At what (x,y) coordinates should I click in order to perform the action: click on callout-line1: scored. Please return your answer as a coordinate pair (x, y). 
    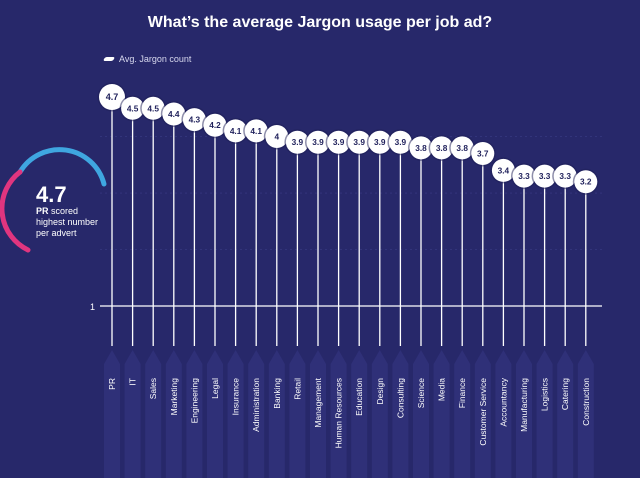
    Looking at the image, I should click on (63, 211).